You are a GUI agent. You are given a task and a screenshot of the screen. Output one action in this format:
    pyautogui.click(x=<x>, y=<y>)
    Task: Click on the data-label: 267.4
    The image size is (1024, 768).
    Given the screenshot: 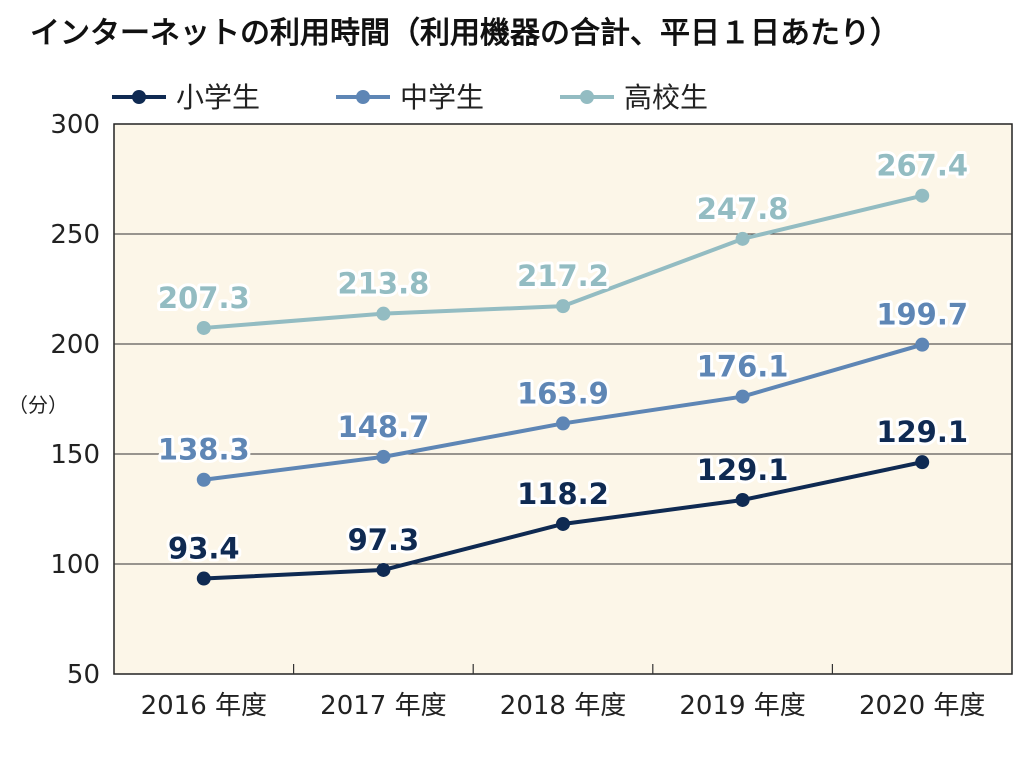 What is the action you would take?
    pyautogui.click(x=922, y=166)
    